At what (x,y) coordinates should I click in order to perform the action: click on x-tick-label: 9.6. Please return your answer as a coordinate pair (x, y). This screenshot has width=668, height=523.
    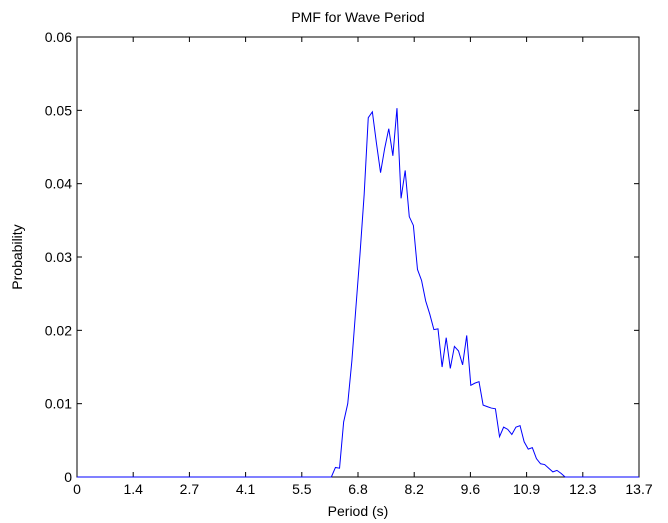
    Looking at the image, I should click on (471, 489).